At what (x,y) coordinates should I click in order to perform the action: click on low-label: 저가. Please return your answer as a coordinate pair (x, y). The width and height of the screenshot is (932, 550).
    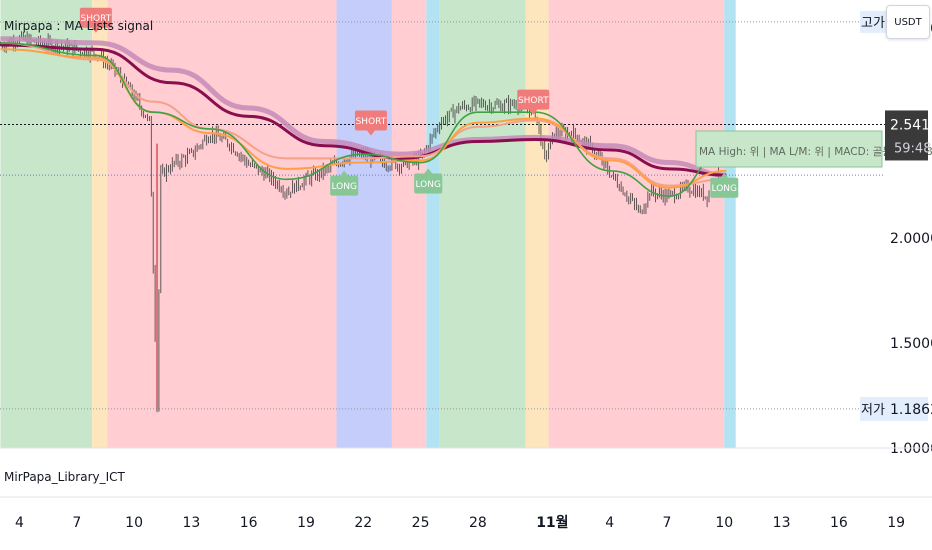
    Looking at the image, I should click on (873, 410).